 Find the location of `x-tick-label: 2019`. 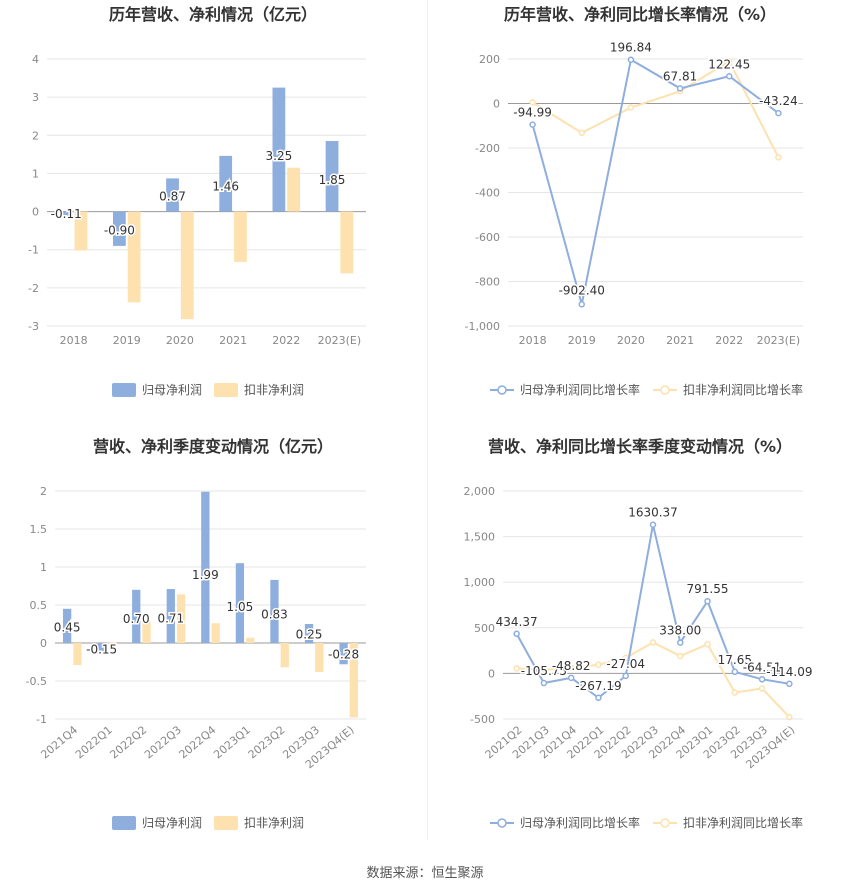

x-tick-label: 2019 is located at coordinates (127, 340).